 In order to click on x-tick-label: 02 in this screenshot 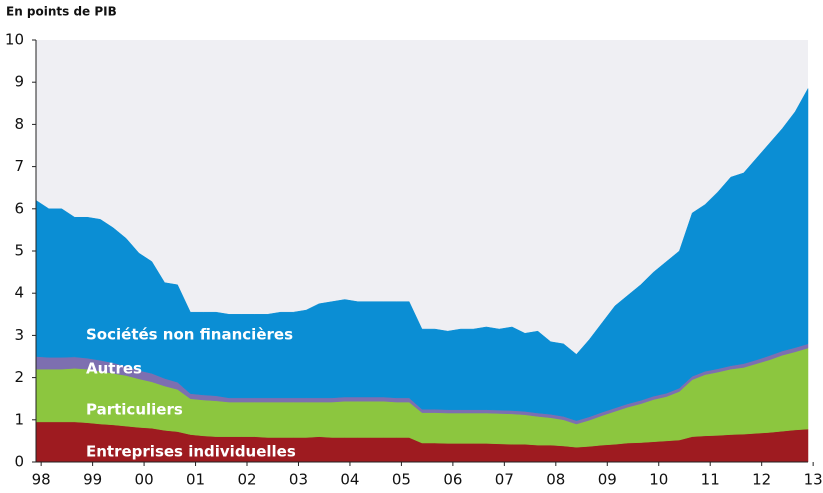, I will do `click(246, 480)`.